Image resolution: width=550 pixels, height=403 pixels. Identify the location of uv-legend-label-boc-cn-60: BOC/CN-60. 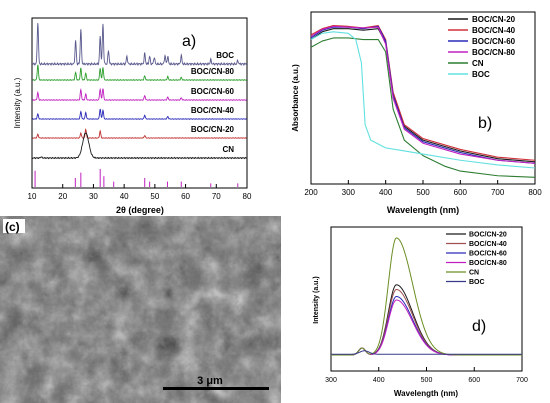
(494, 41).